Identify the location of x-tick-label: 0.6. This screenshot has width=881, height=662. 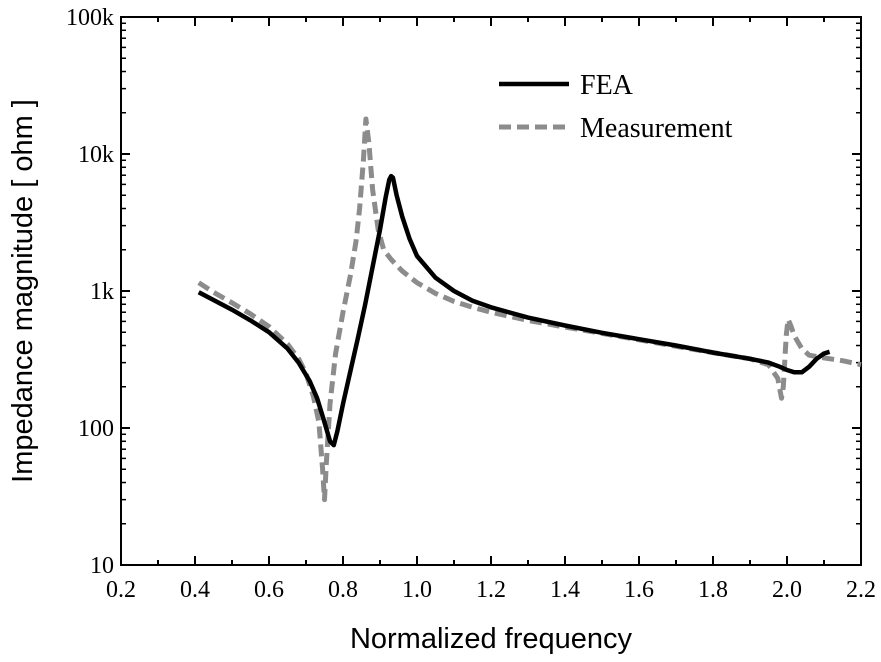
(269, 590).